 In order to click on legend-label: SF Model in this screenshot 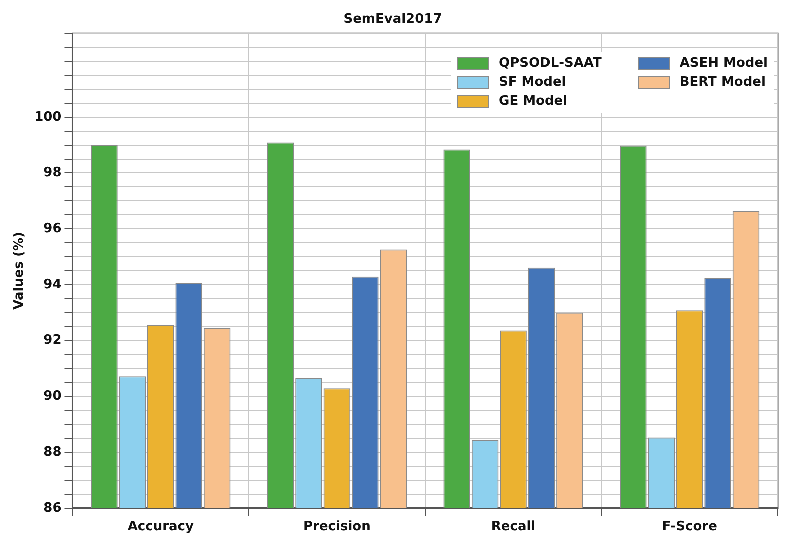, I will do `click(532, 82)`.